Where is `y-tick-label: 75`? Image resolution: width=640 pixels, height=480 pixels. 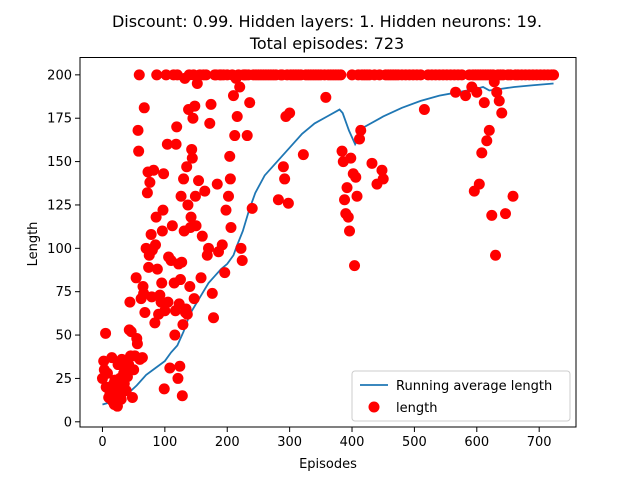
y-tick-label: 75 is located at coordinates (63, 292).